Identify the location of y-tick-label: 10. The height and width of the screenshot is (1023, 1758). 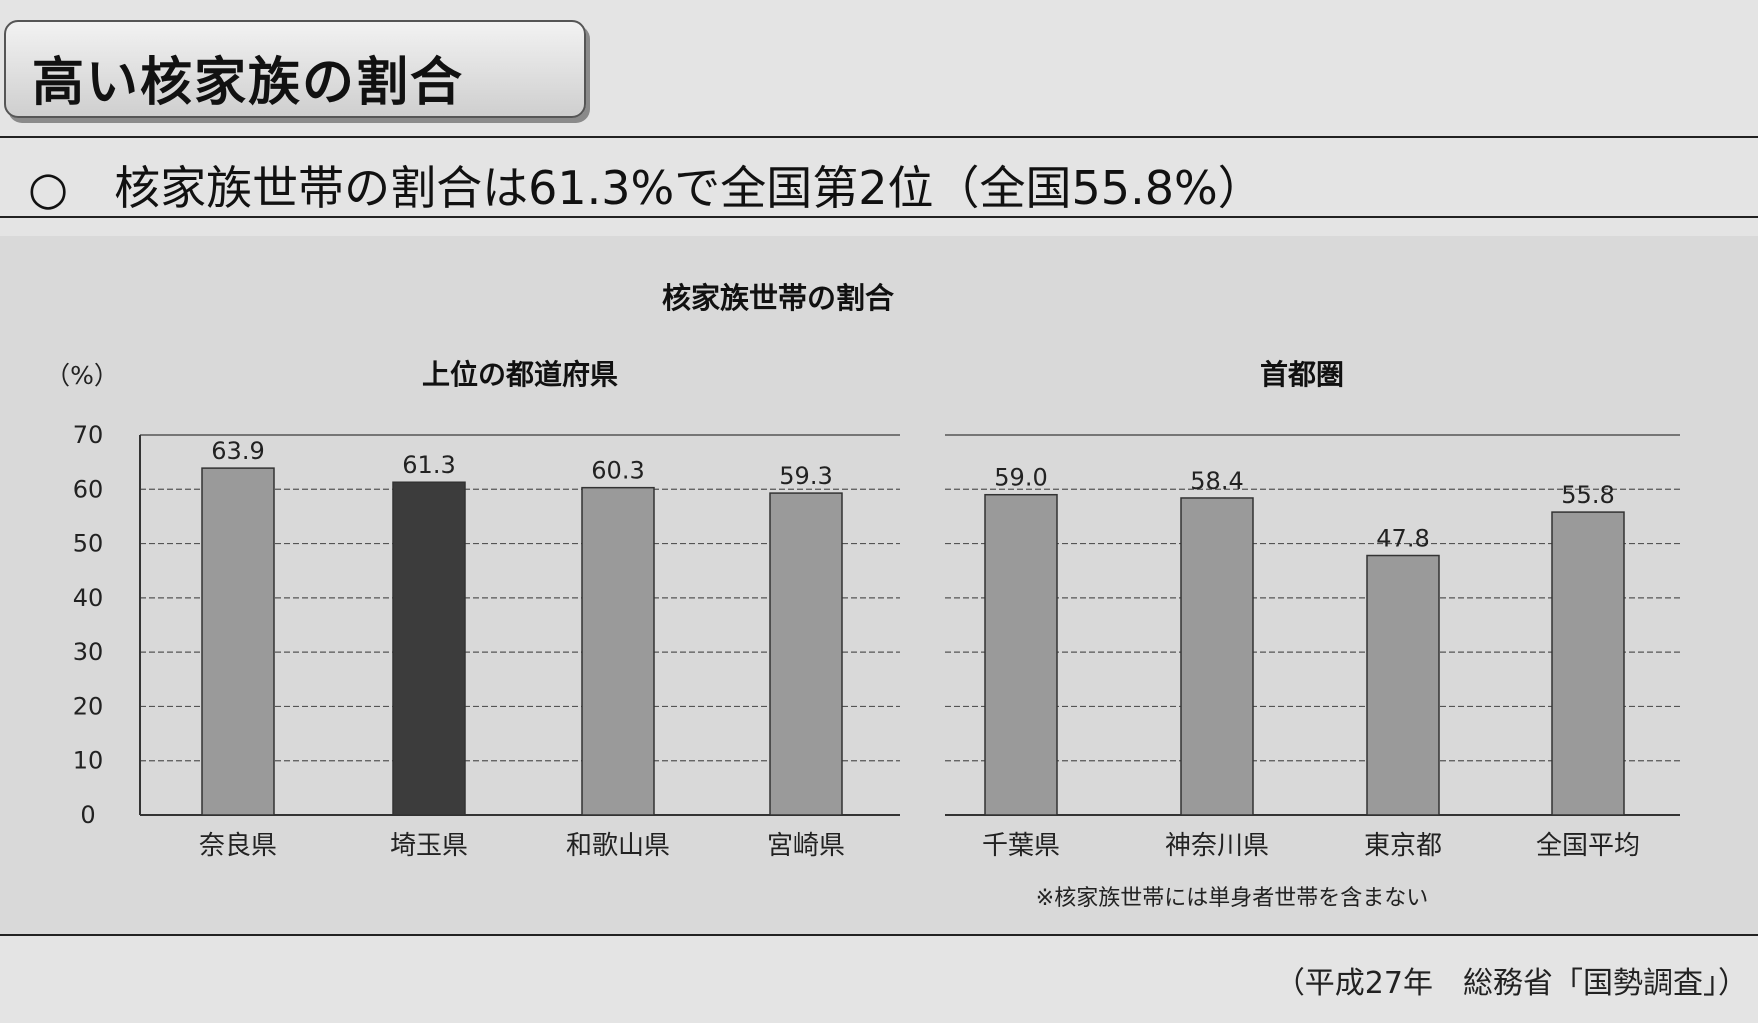
(88, 761).